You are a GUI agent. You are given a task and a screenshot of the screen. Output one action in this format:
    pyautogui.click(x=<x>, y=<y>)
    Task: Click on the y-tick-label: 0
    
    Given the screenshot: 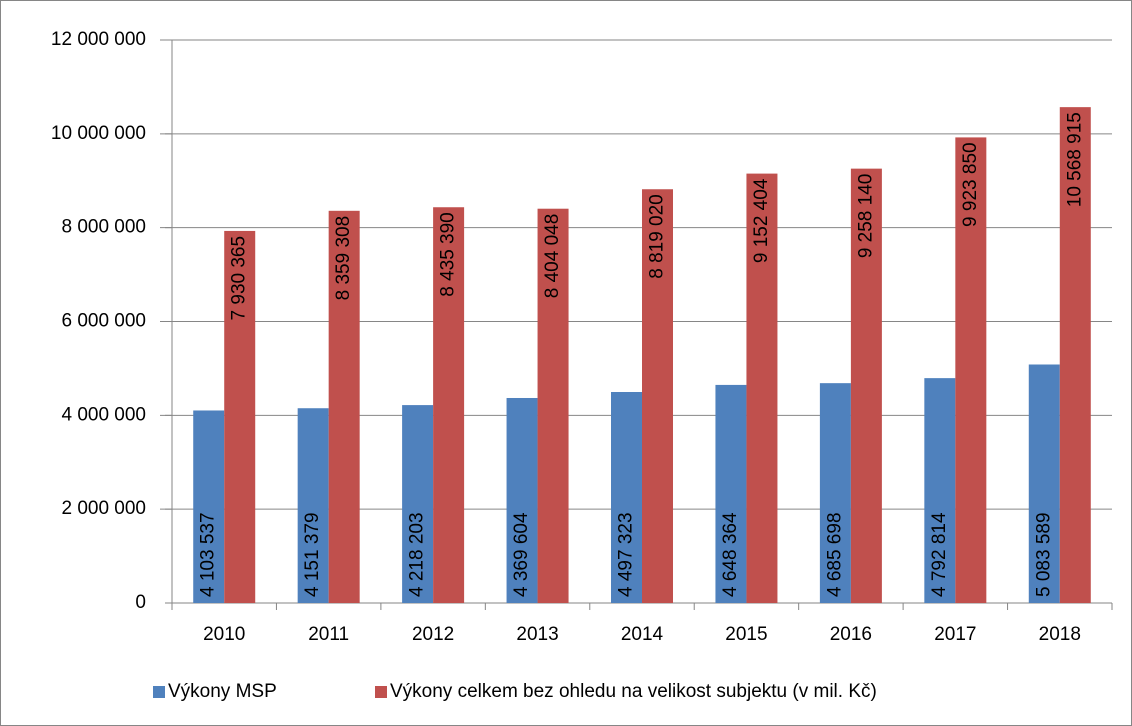 What is the action you would take?
    pyautogui.click(x=140, y=602)
    